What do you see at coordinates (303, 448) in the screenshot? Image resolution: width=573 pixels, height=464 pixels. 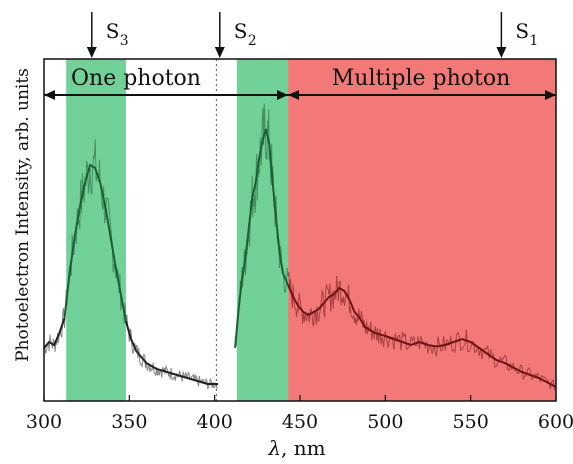 I see `x-axis-label-unit: , nm` at bounding box center [303, 448].